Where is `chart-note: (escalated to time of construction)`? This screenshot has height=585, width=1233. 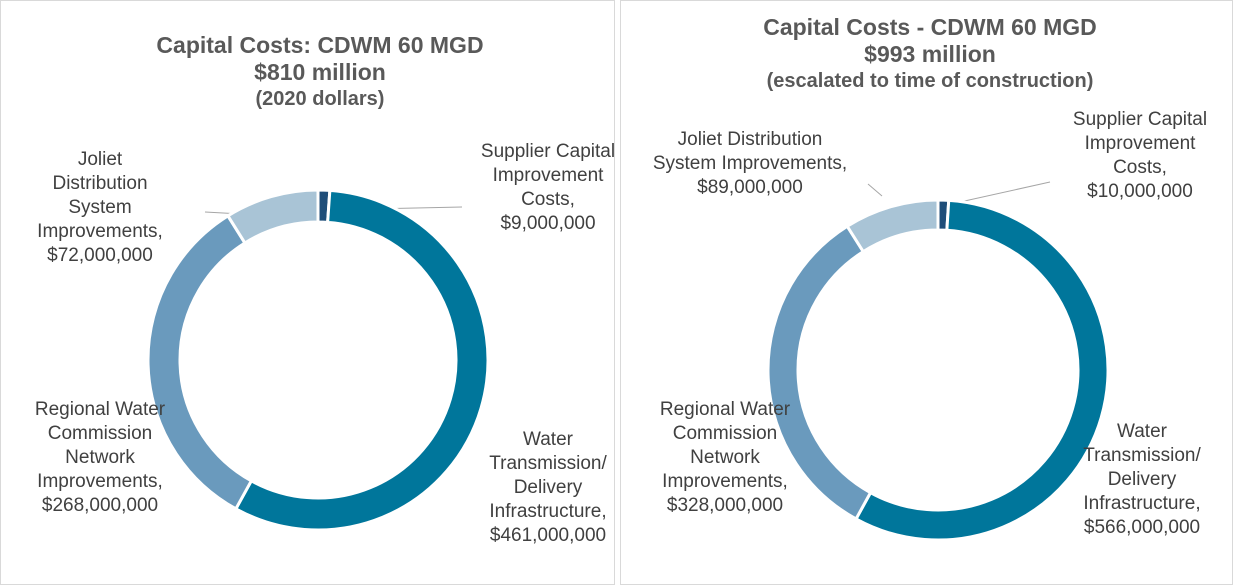
chart-note: (escalated to time of construction) is located at coordinates (930, 81).